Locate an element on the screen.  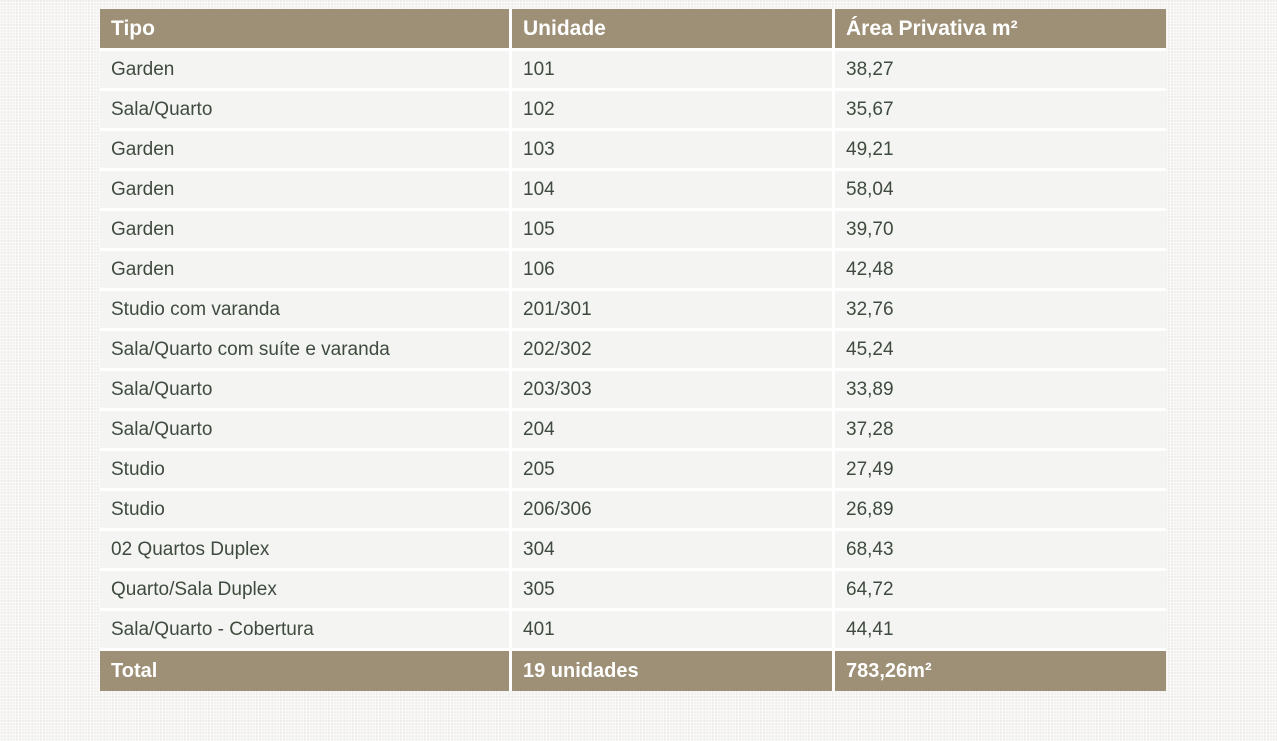
table-row: Sala/Quarto - Cobertura 401 44,41 is located at coordinates (633, 631).